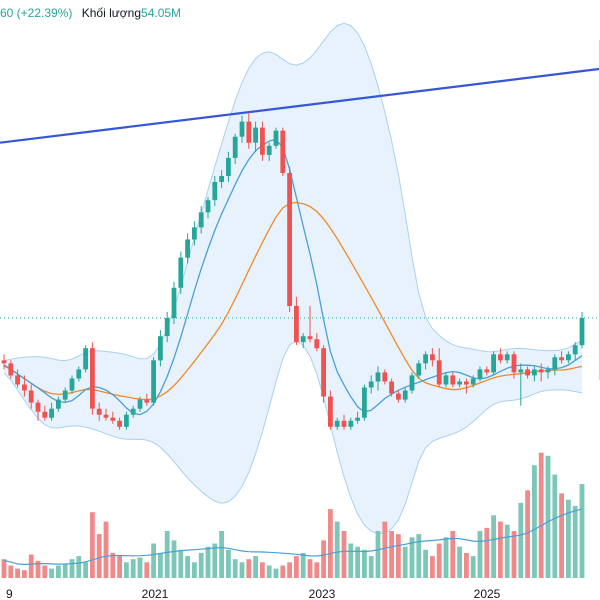  Describe the element at coordinates (90, 13) in the screenshot. I see `chart-header: 60 (+22.39%) Khối lượng54.05M` at that location.